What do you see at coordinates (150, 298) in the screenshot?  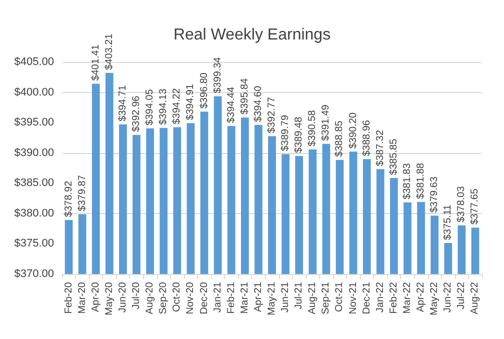 I see `x-tick-label: Aug-20` at bounding box center [150, 298].